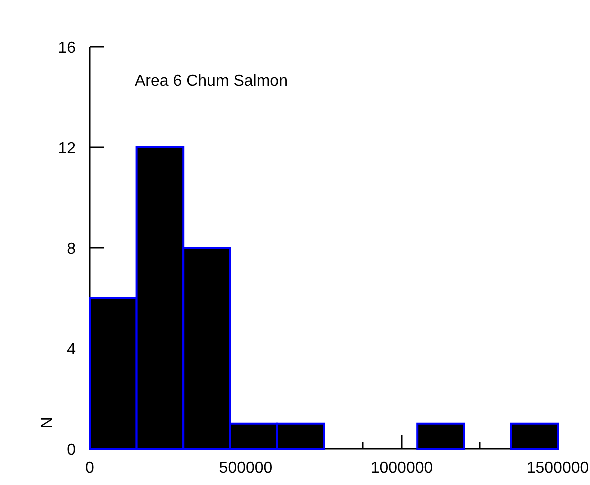  What do you see at coordinates (90, 468) in the screenshot?
I see `x-tick-label: 0` at bounding box center [90, 468].